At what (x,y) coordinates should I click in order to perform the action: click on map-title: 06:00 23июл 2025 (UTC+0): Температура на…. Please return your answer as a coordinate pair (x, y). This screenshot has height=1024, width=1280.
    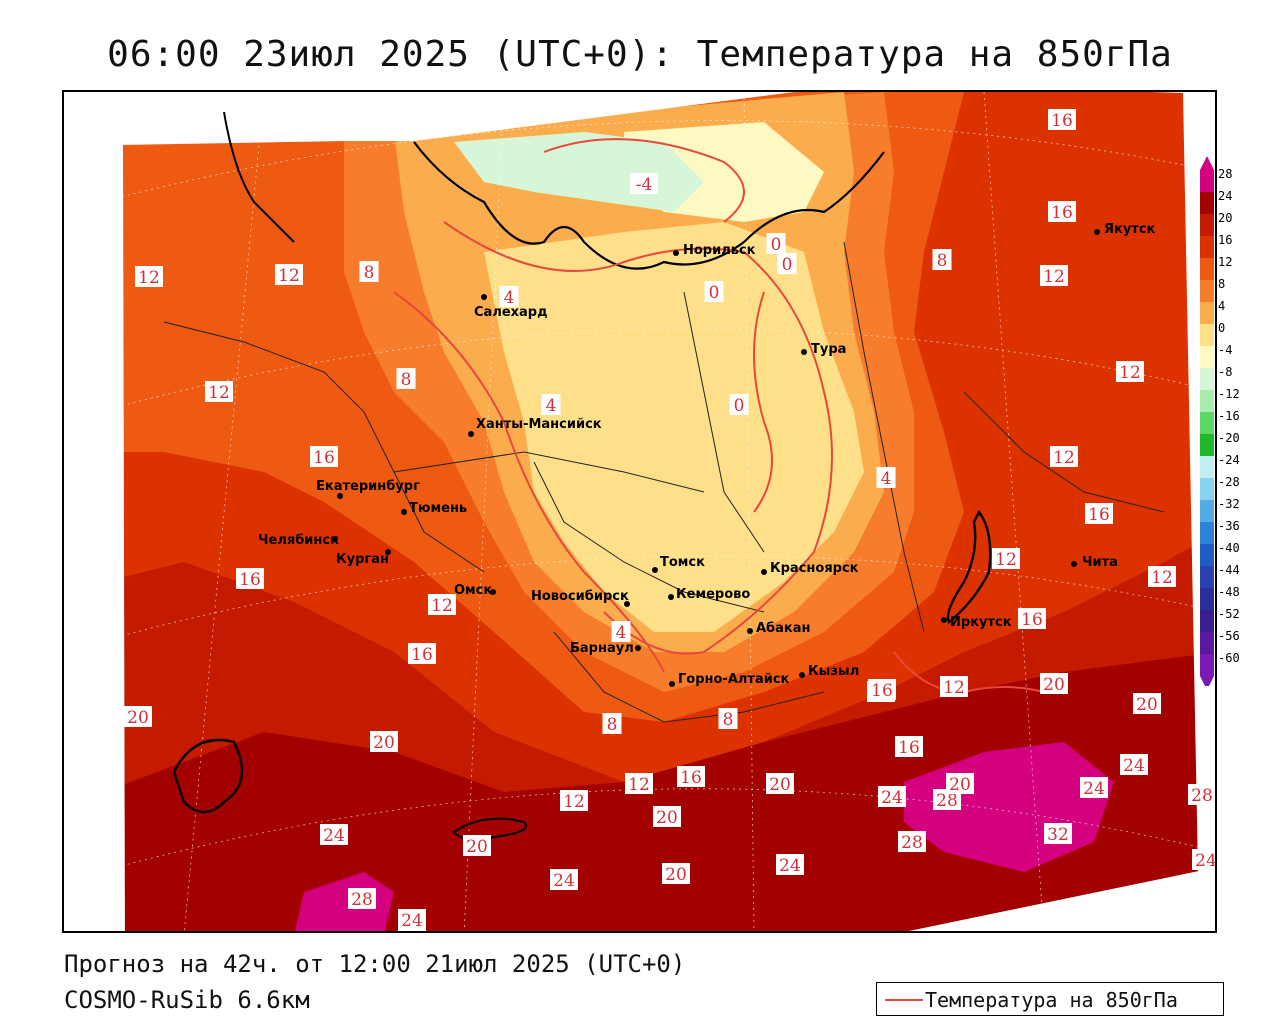
    Looking at the image, I should click on (640, 54).